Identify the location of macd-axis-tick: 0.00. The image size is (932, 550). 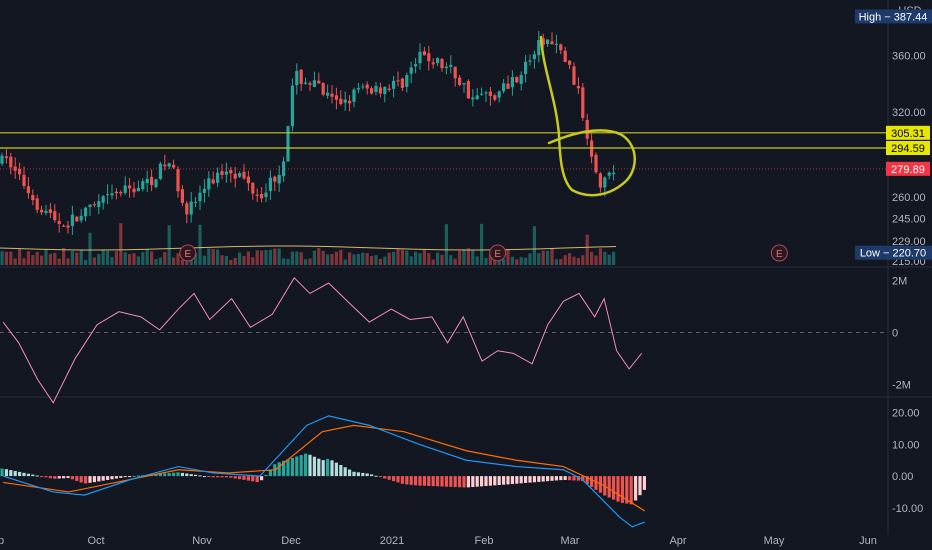
(902, 477).